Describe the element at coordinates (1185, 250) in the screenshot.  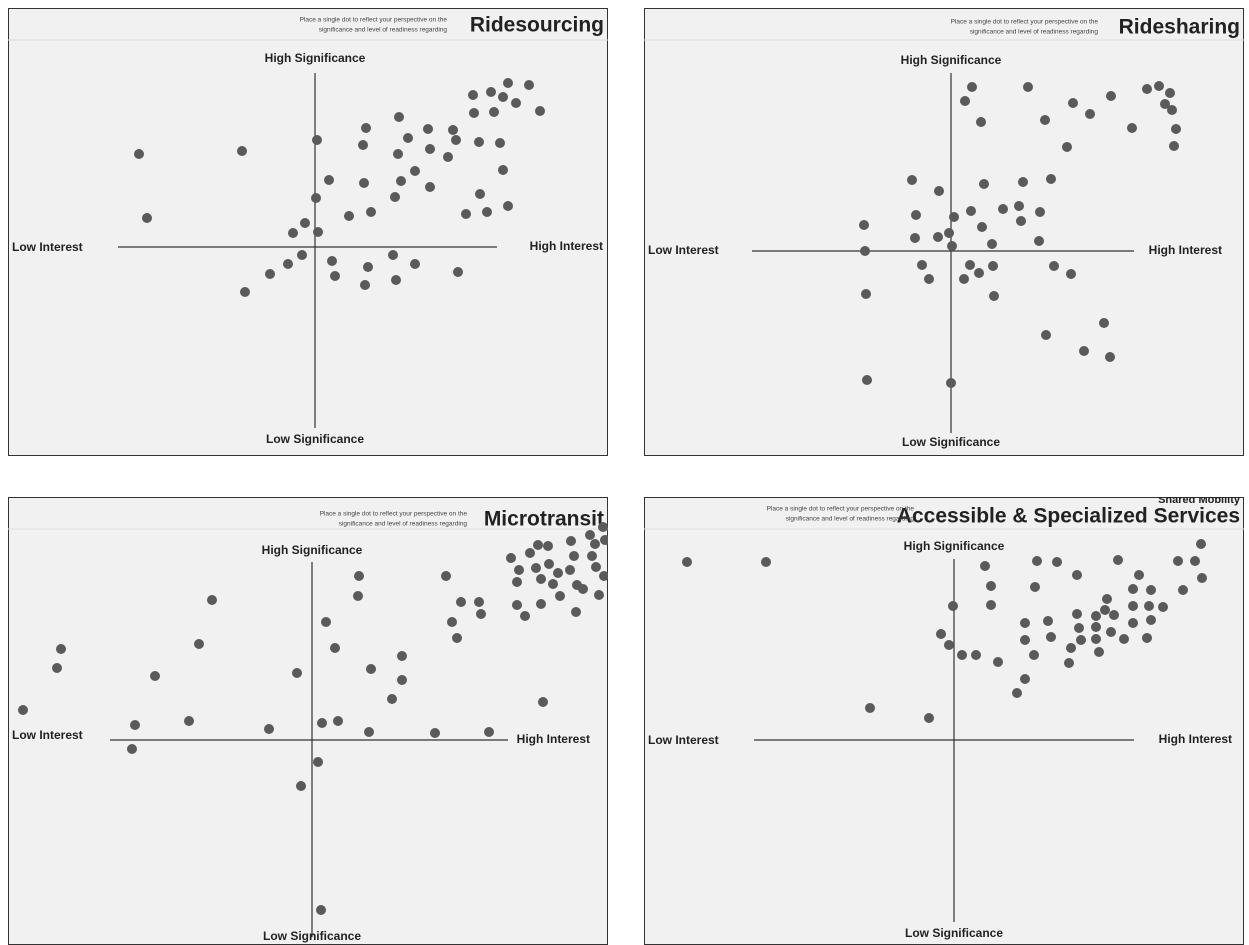
I see `axis-label-right: High Interest` at that location.